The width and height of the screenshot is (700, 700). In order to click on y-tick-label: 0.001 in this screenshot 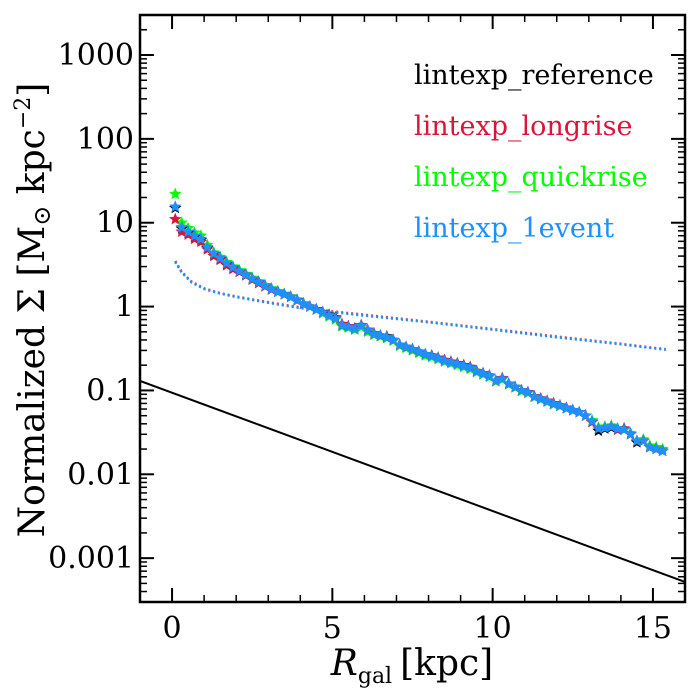, I will do `click(91, 558)`.